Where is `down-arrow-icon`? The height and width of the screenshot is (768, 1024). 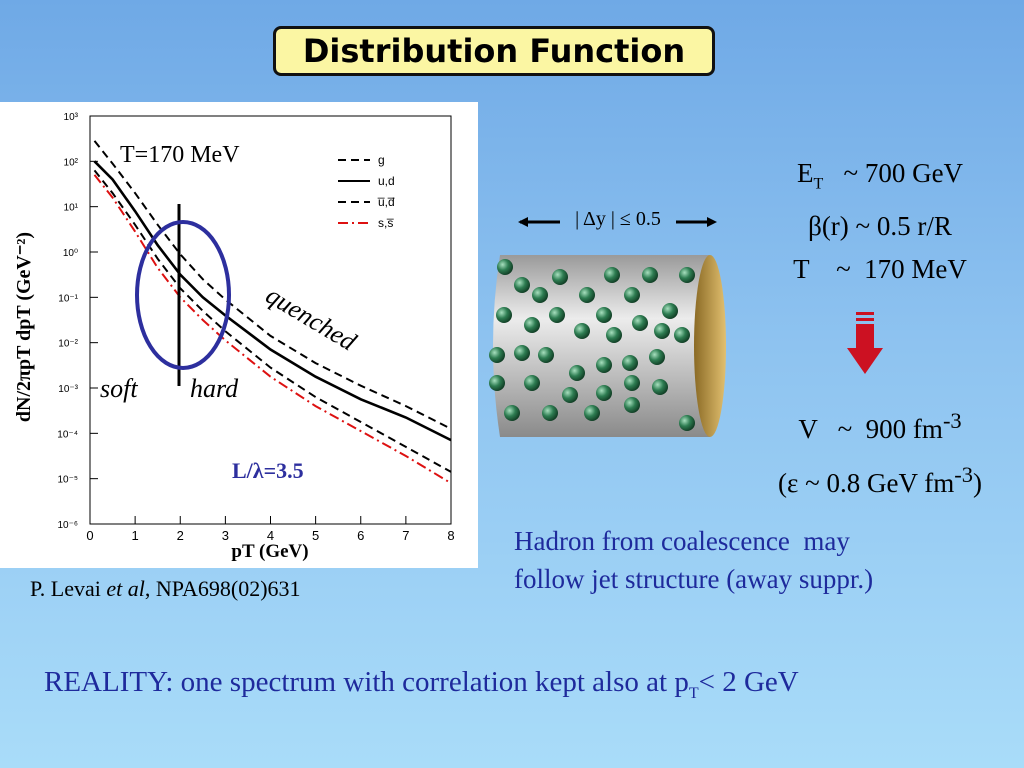
down-arrow-icon is located at coordinates (865, 343).